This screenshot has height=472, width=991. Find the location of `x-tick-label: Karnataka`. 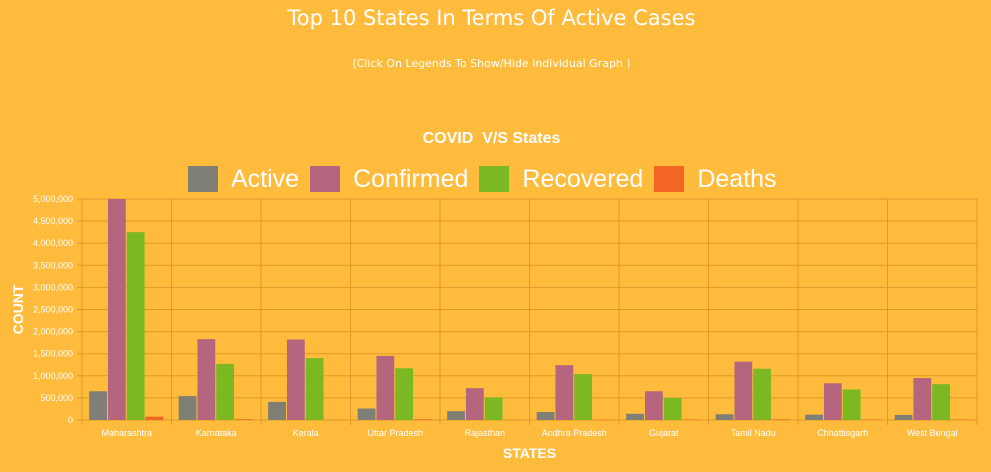

x-tick-label: Karnataka is located at coordinates (216, 433).